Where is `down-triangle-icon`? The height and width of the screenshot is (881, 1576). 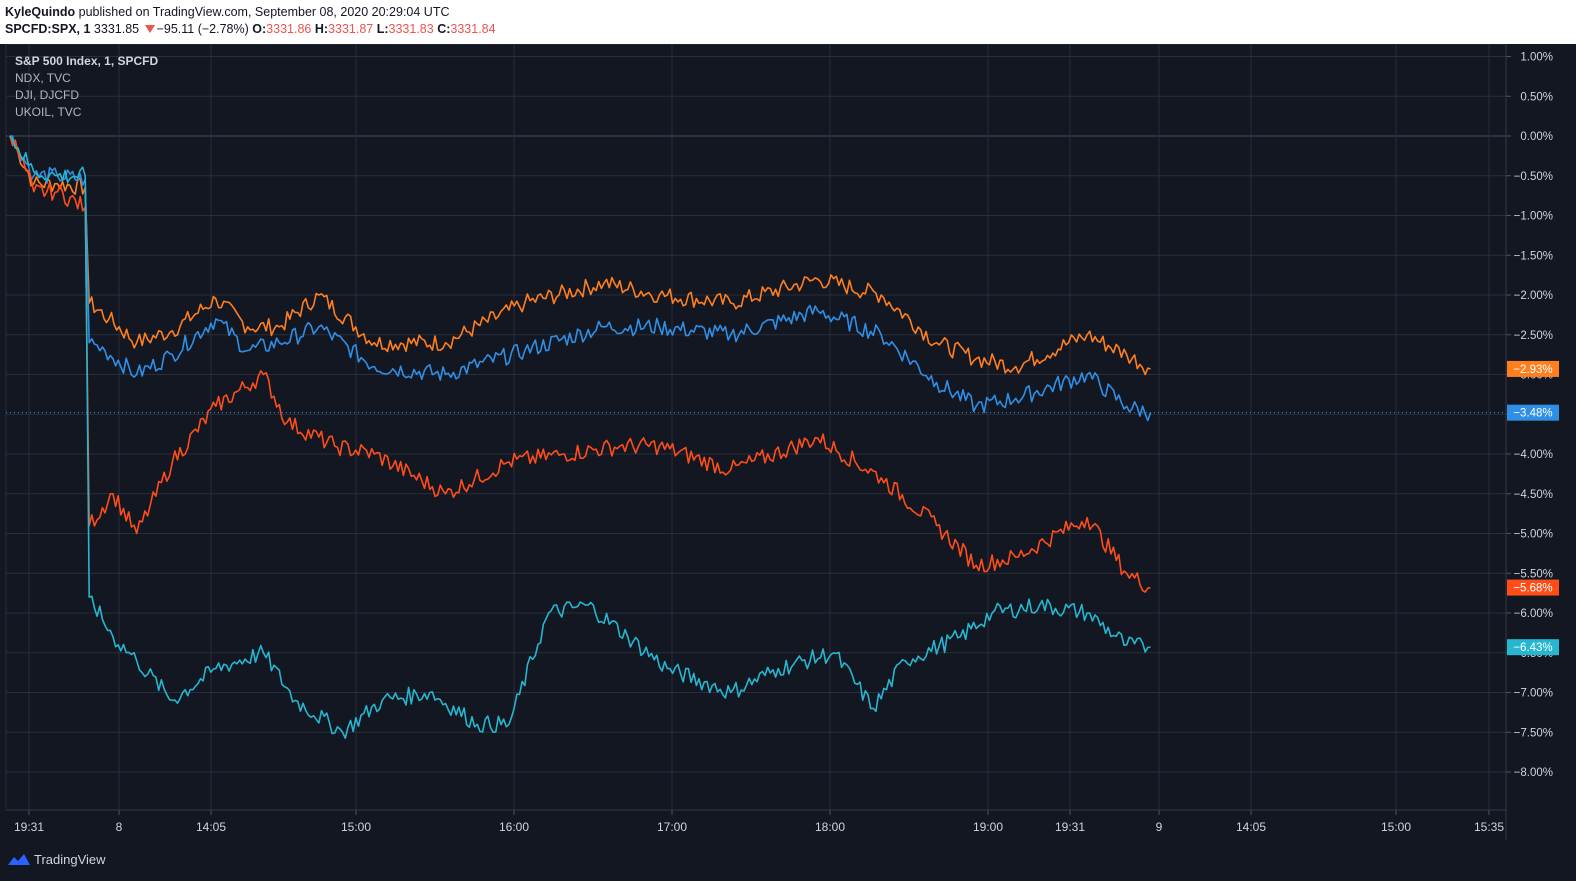 down-triangle-icon is located at coordinates (149, 29).